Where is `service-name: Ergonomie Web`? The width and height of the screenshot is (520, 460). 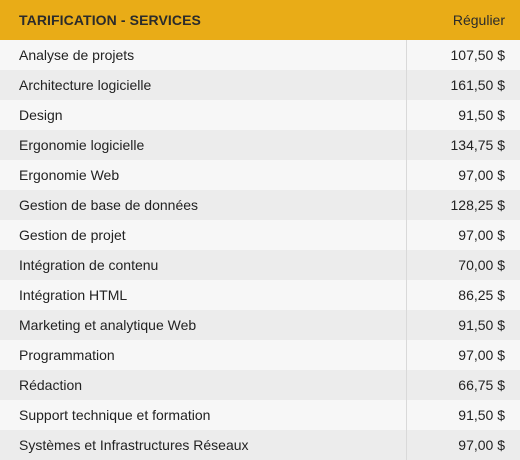
service-name: Ergonomie Web is located at coordinates (203, 175).